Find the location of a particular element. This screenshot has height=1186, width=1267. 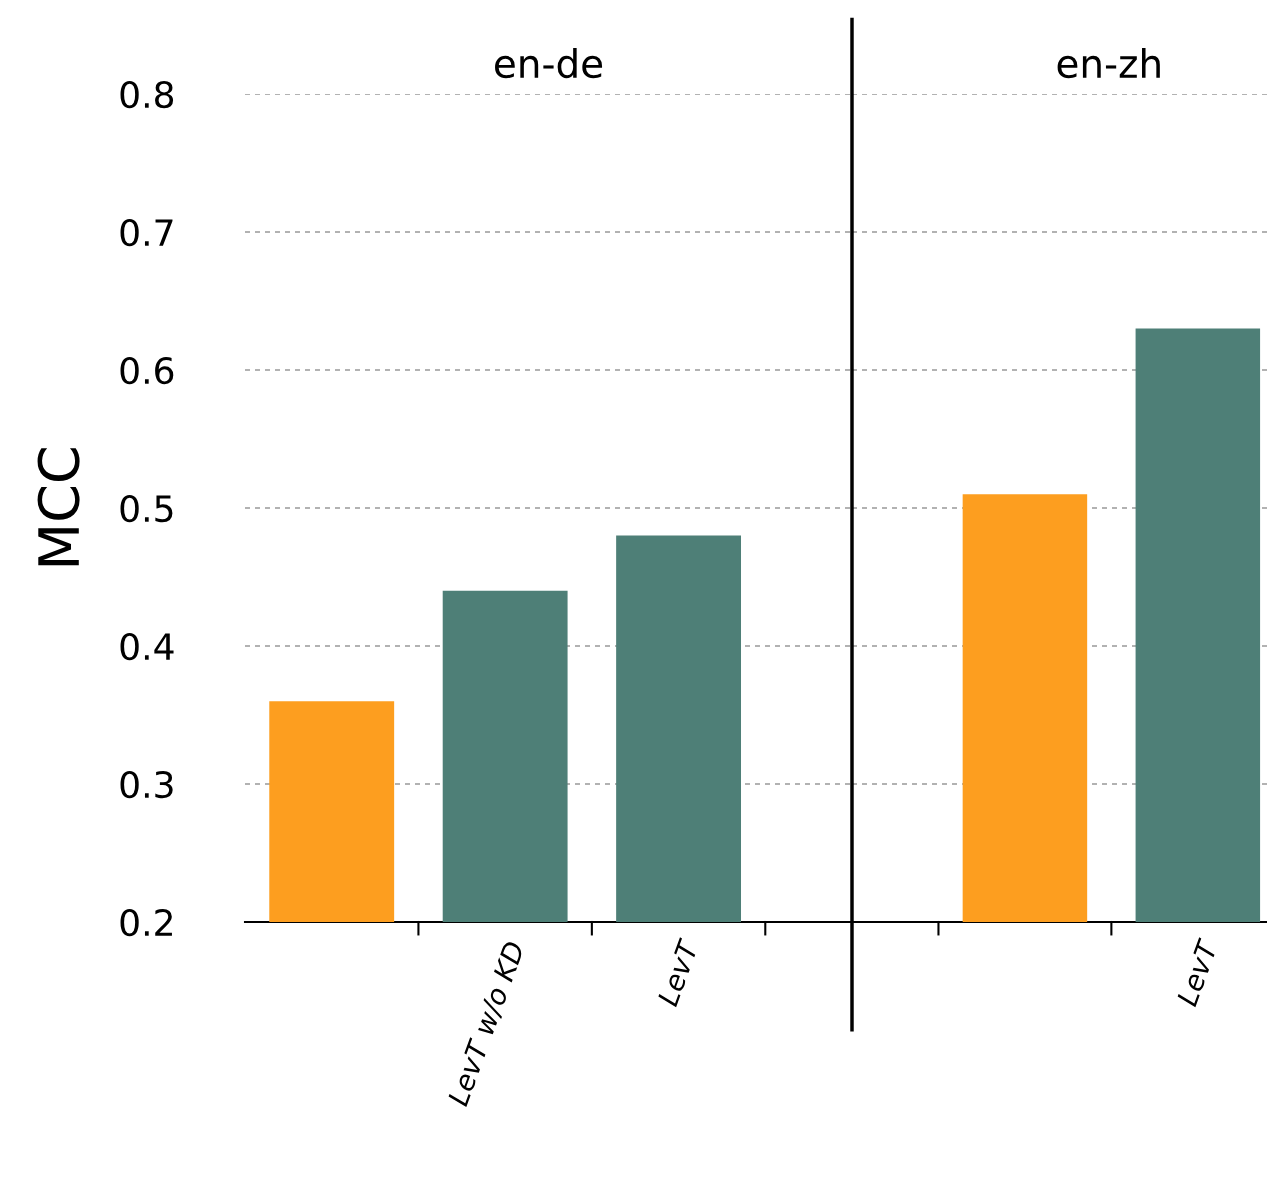

y-tick-label: 0.7 is located at coordinates (146, 232).